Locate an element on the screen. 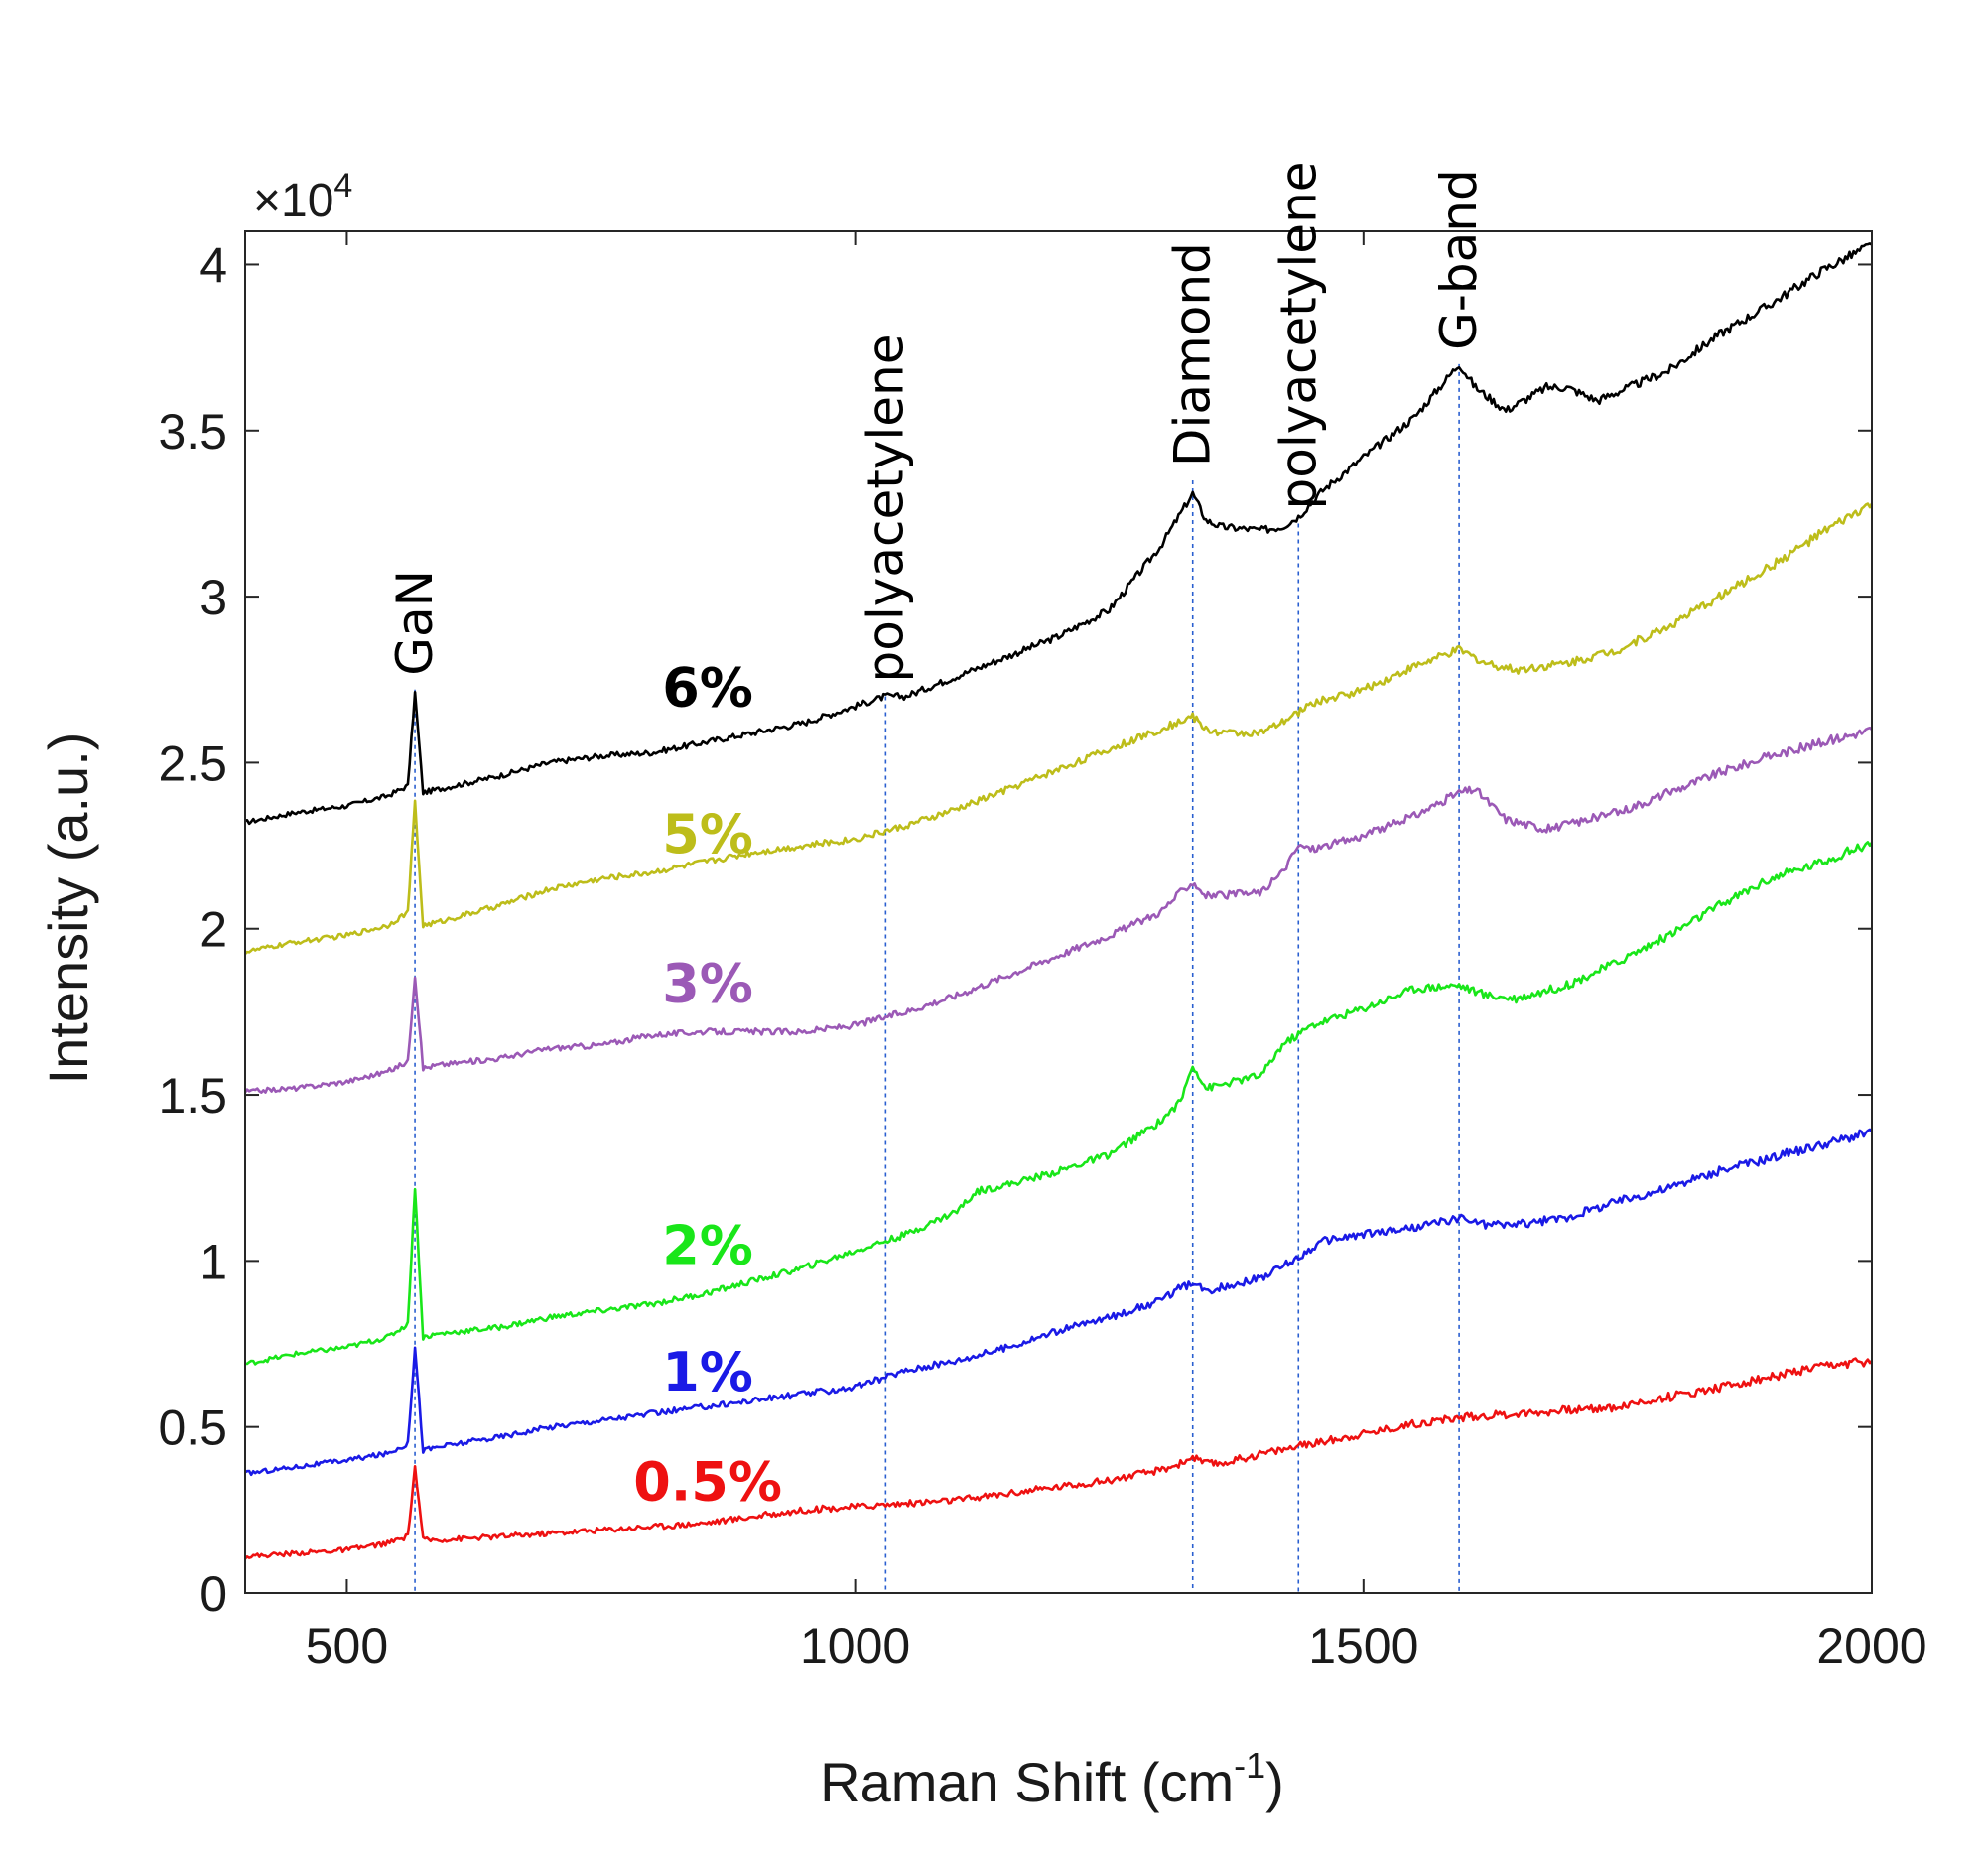 The width and height of the screenshot is (1988, 1864). series-label: 3% is located at coordinates (707, 983).